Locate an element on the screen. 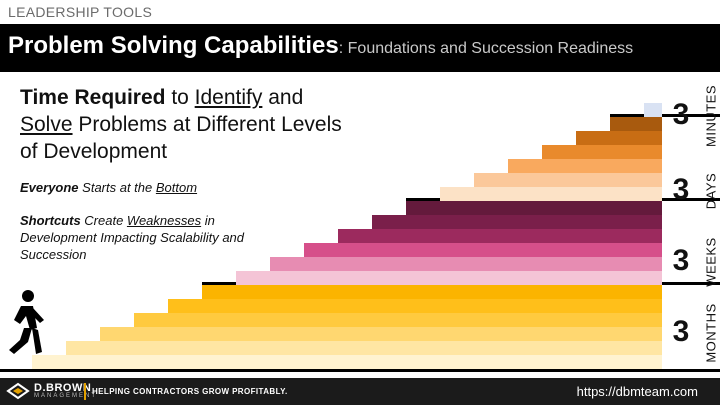  heading-solve: Solve is located at coordinates (46, 124).